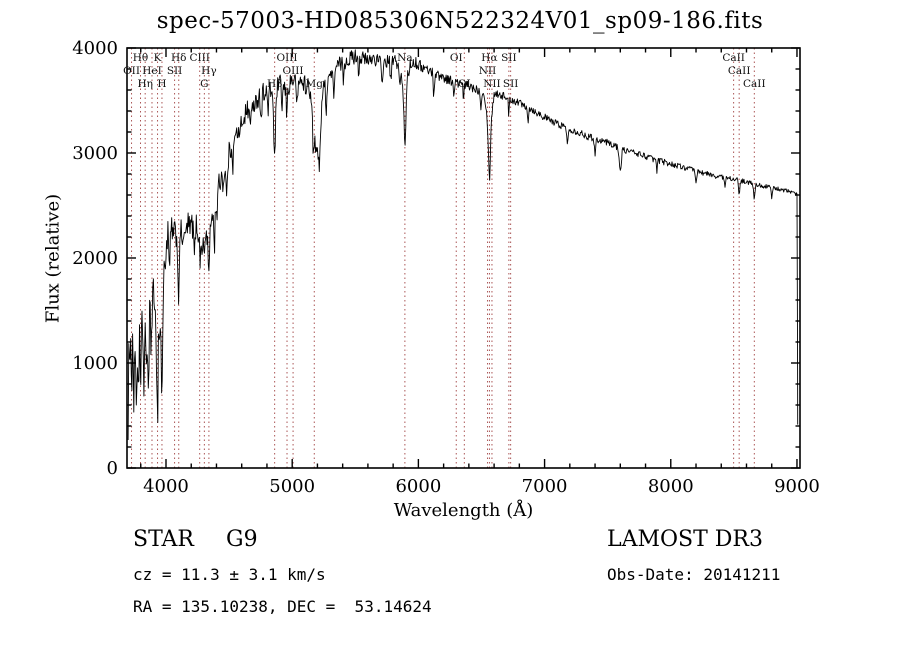  What do you see at coordinates (204, 84) in the screenshot?
I see `spectral-line-label: G` at bounding box center [204, 84].